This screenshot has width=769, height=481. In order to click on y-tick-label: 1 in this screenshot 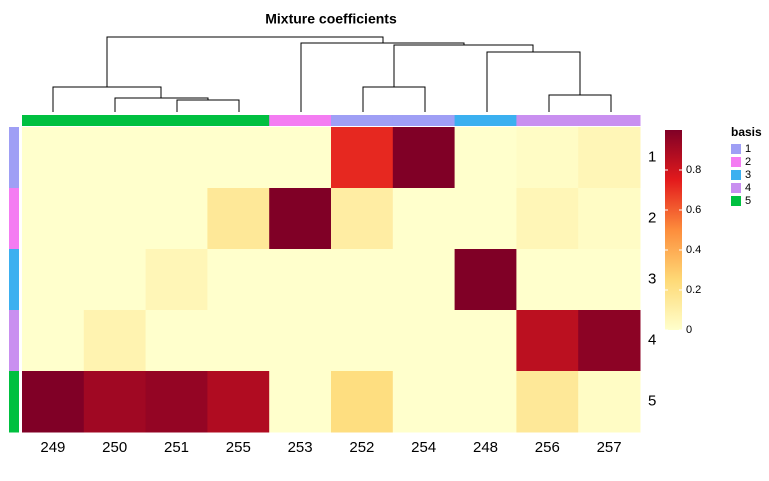, I will do `click(652, 156)`.